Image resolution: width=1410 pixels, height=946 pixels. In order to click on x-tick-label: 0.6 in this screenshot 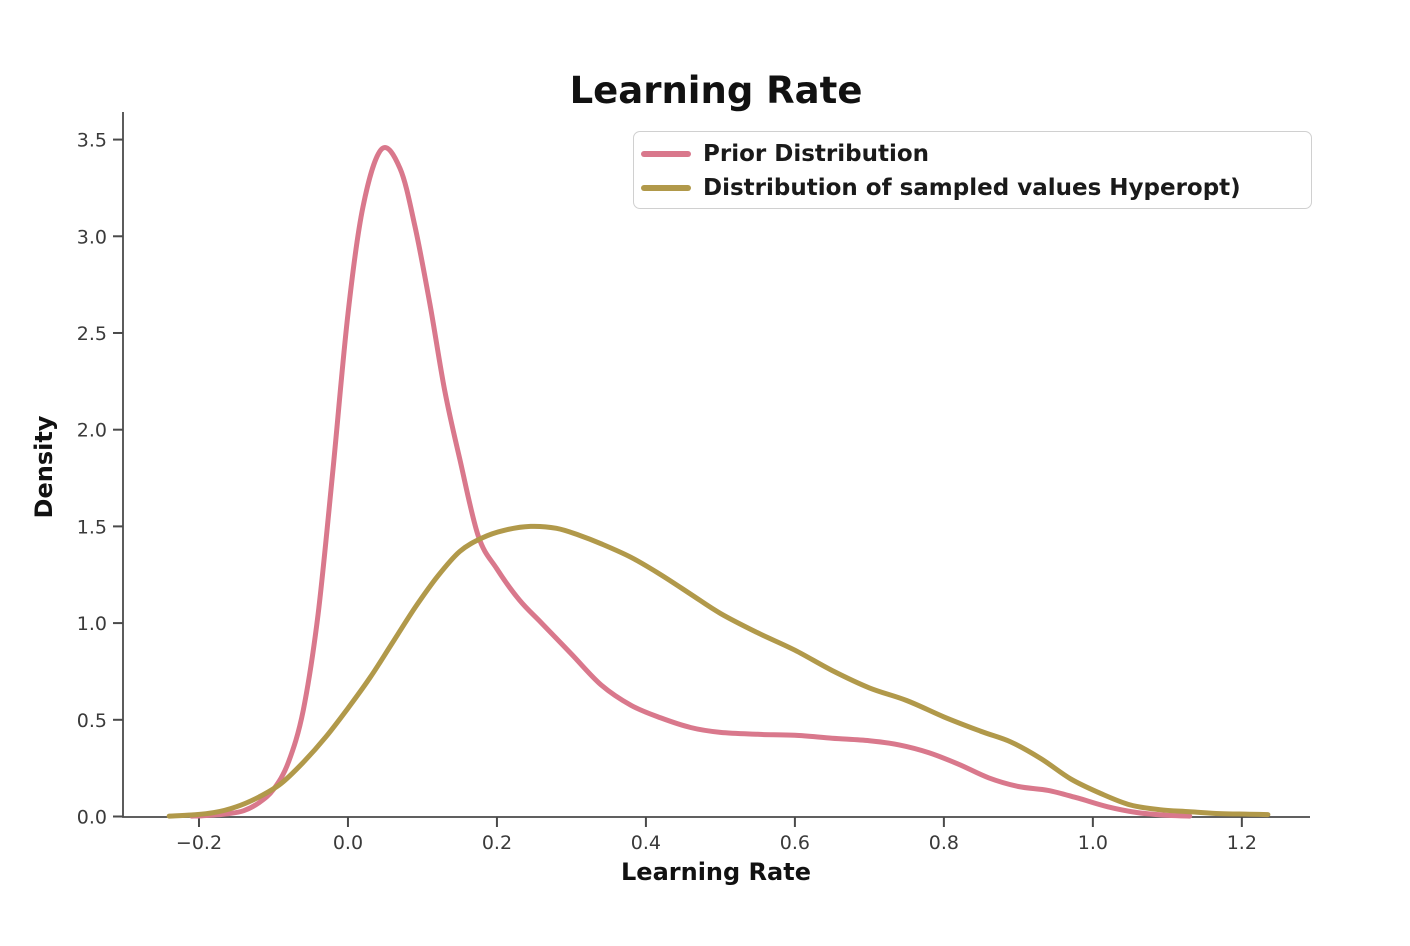, I will do `click(795, 843)`.